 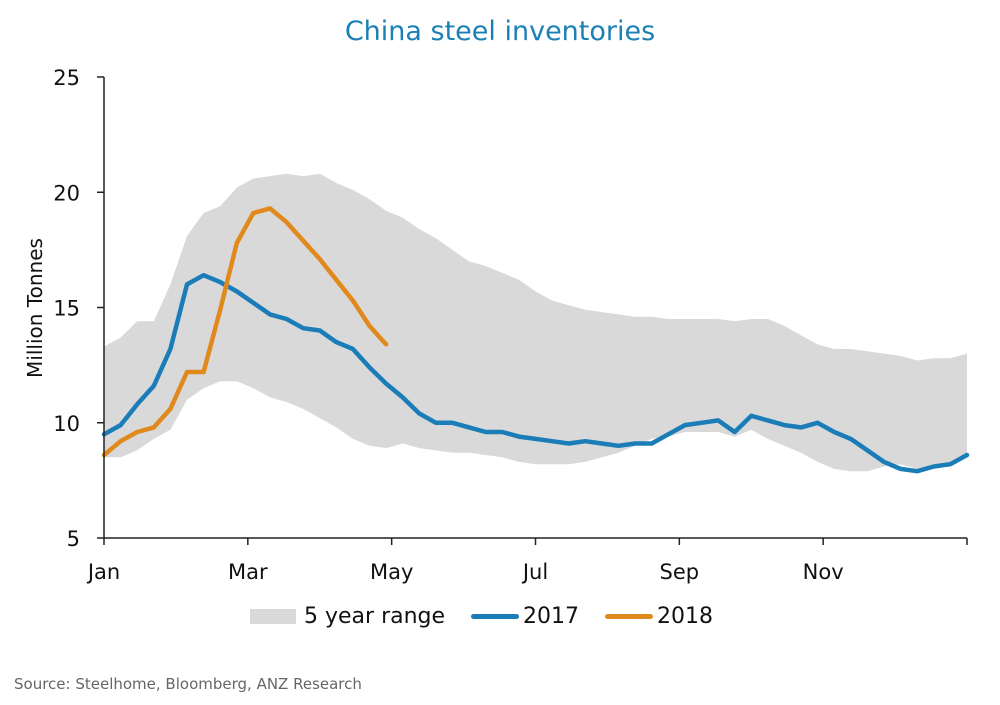 I want to click on x-tick-label: Jul, so click(x=534, y=572).